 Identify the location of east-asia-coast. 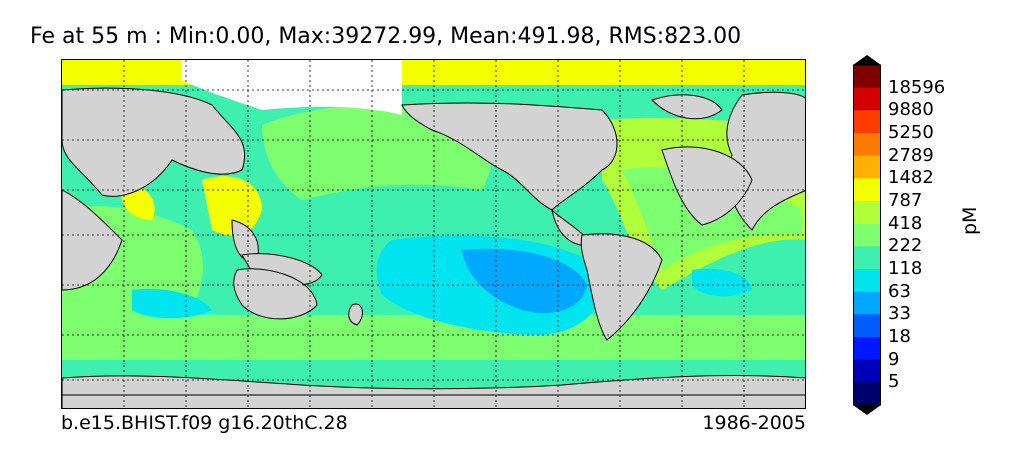
(232, 206).